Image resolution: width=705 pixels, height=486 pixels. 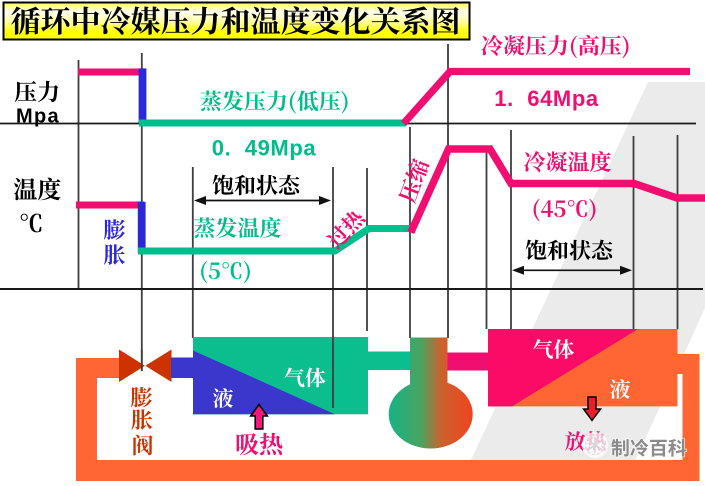 I want to click on svg-text: 0. 49Mpa, so click(x=264, y=147).